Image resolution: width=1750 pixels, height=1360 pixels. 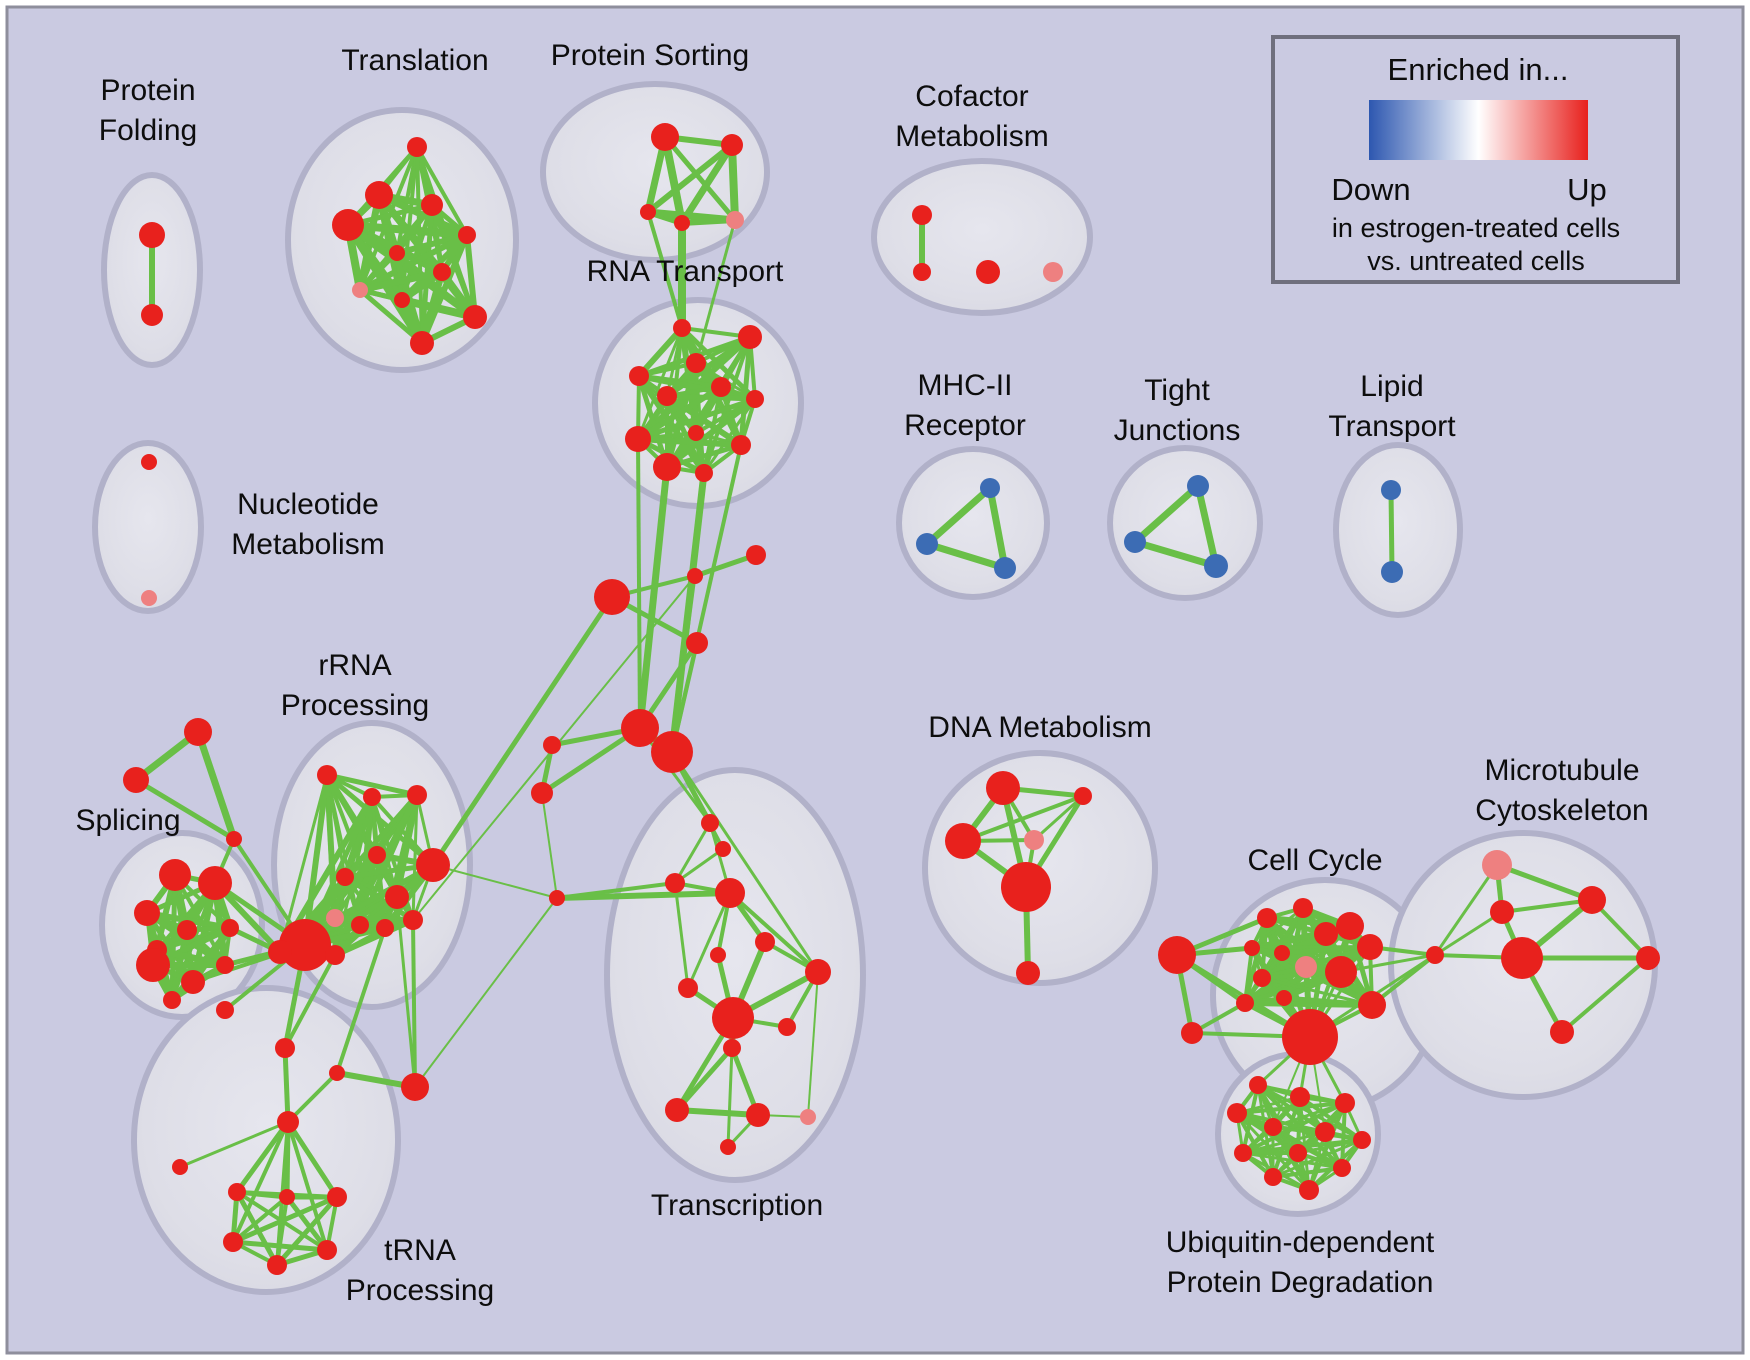 I want to click on graph-node-sp8, so click(x=193, y=982).